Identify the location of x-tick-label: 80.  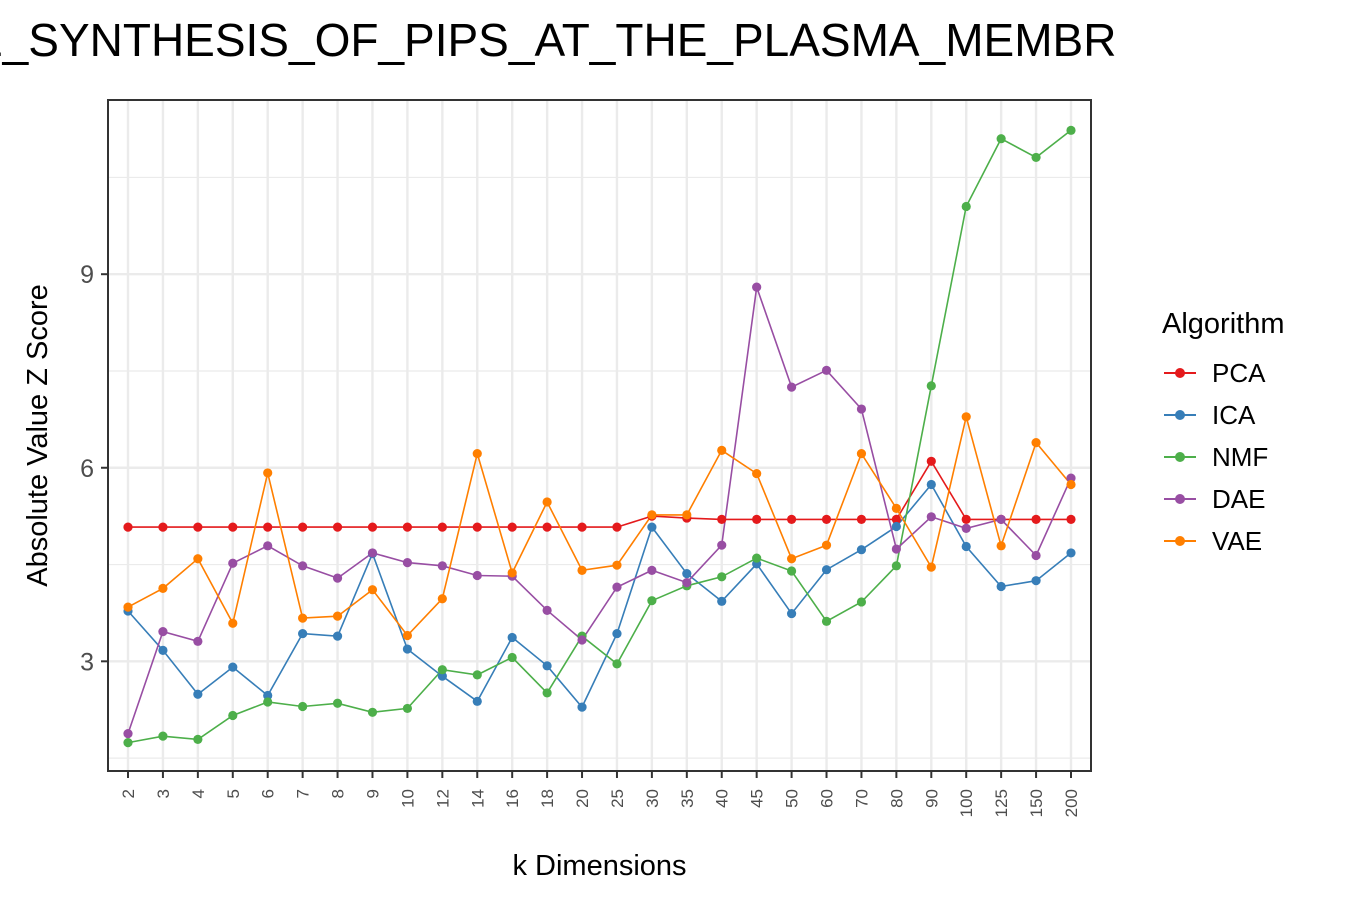
(896, 798).